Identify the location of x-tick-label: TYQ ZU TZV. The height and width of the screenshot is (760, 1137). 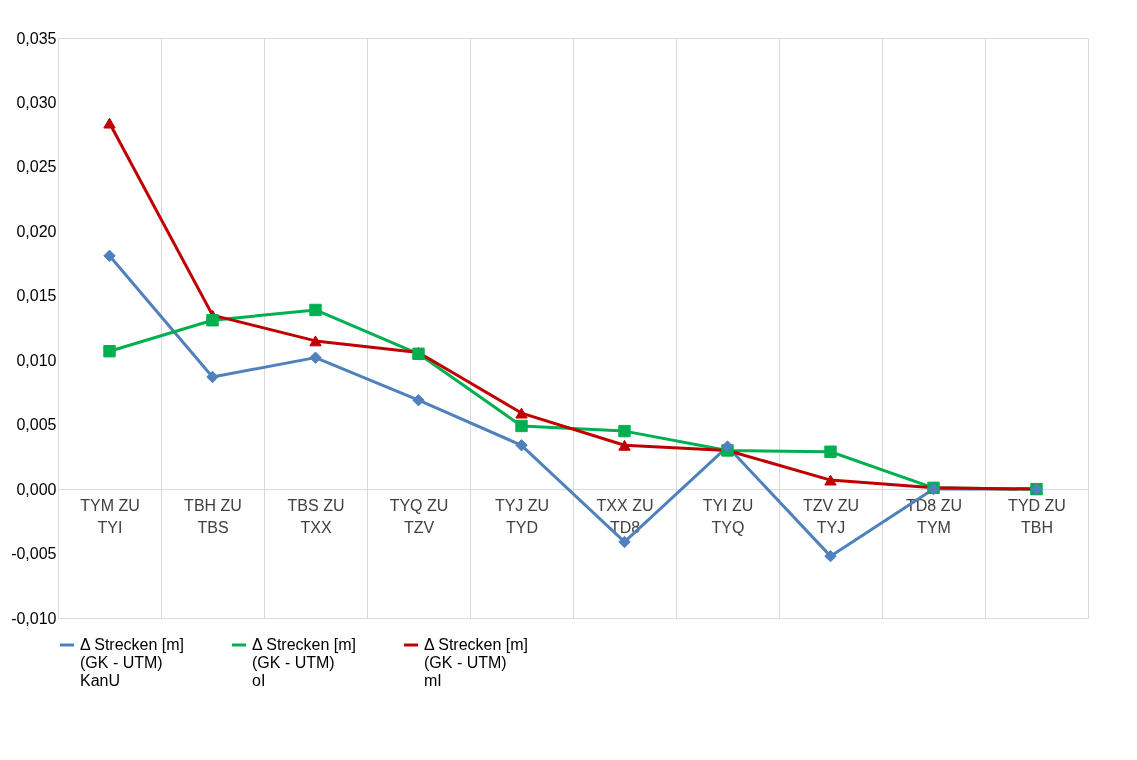
(419, 516).